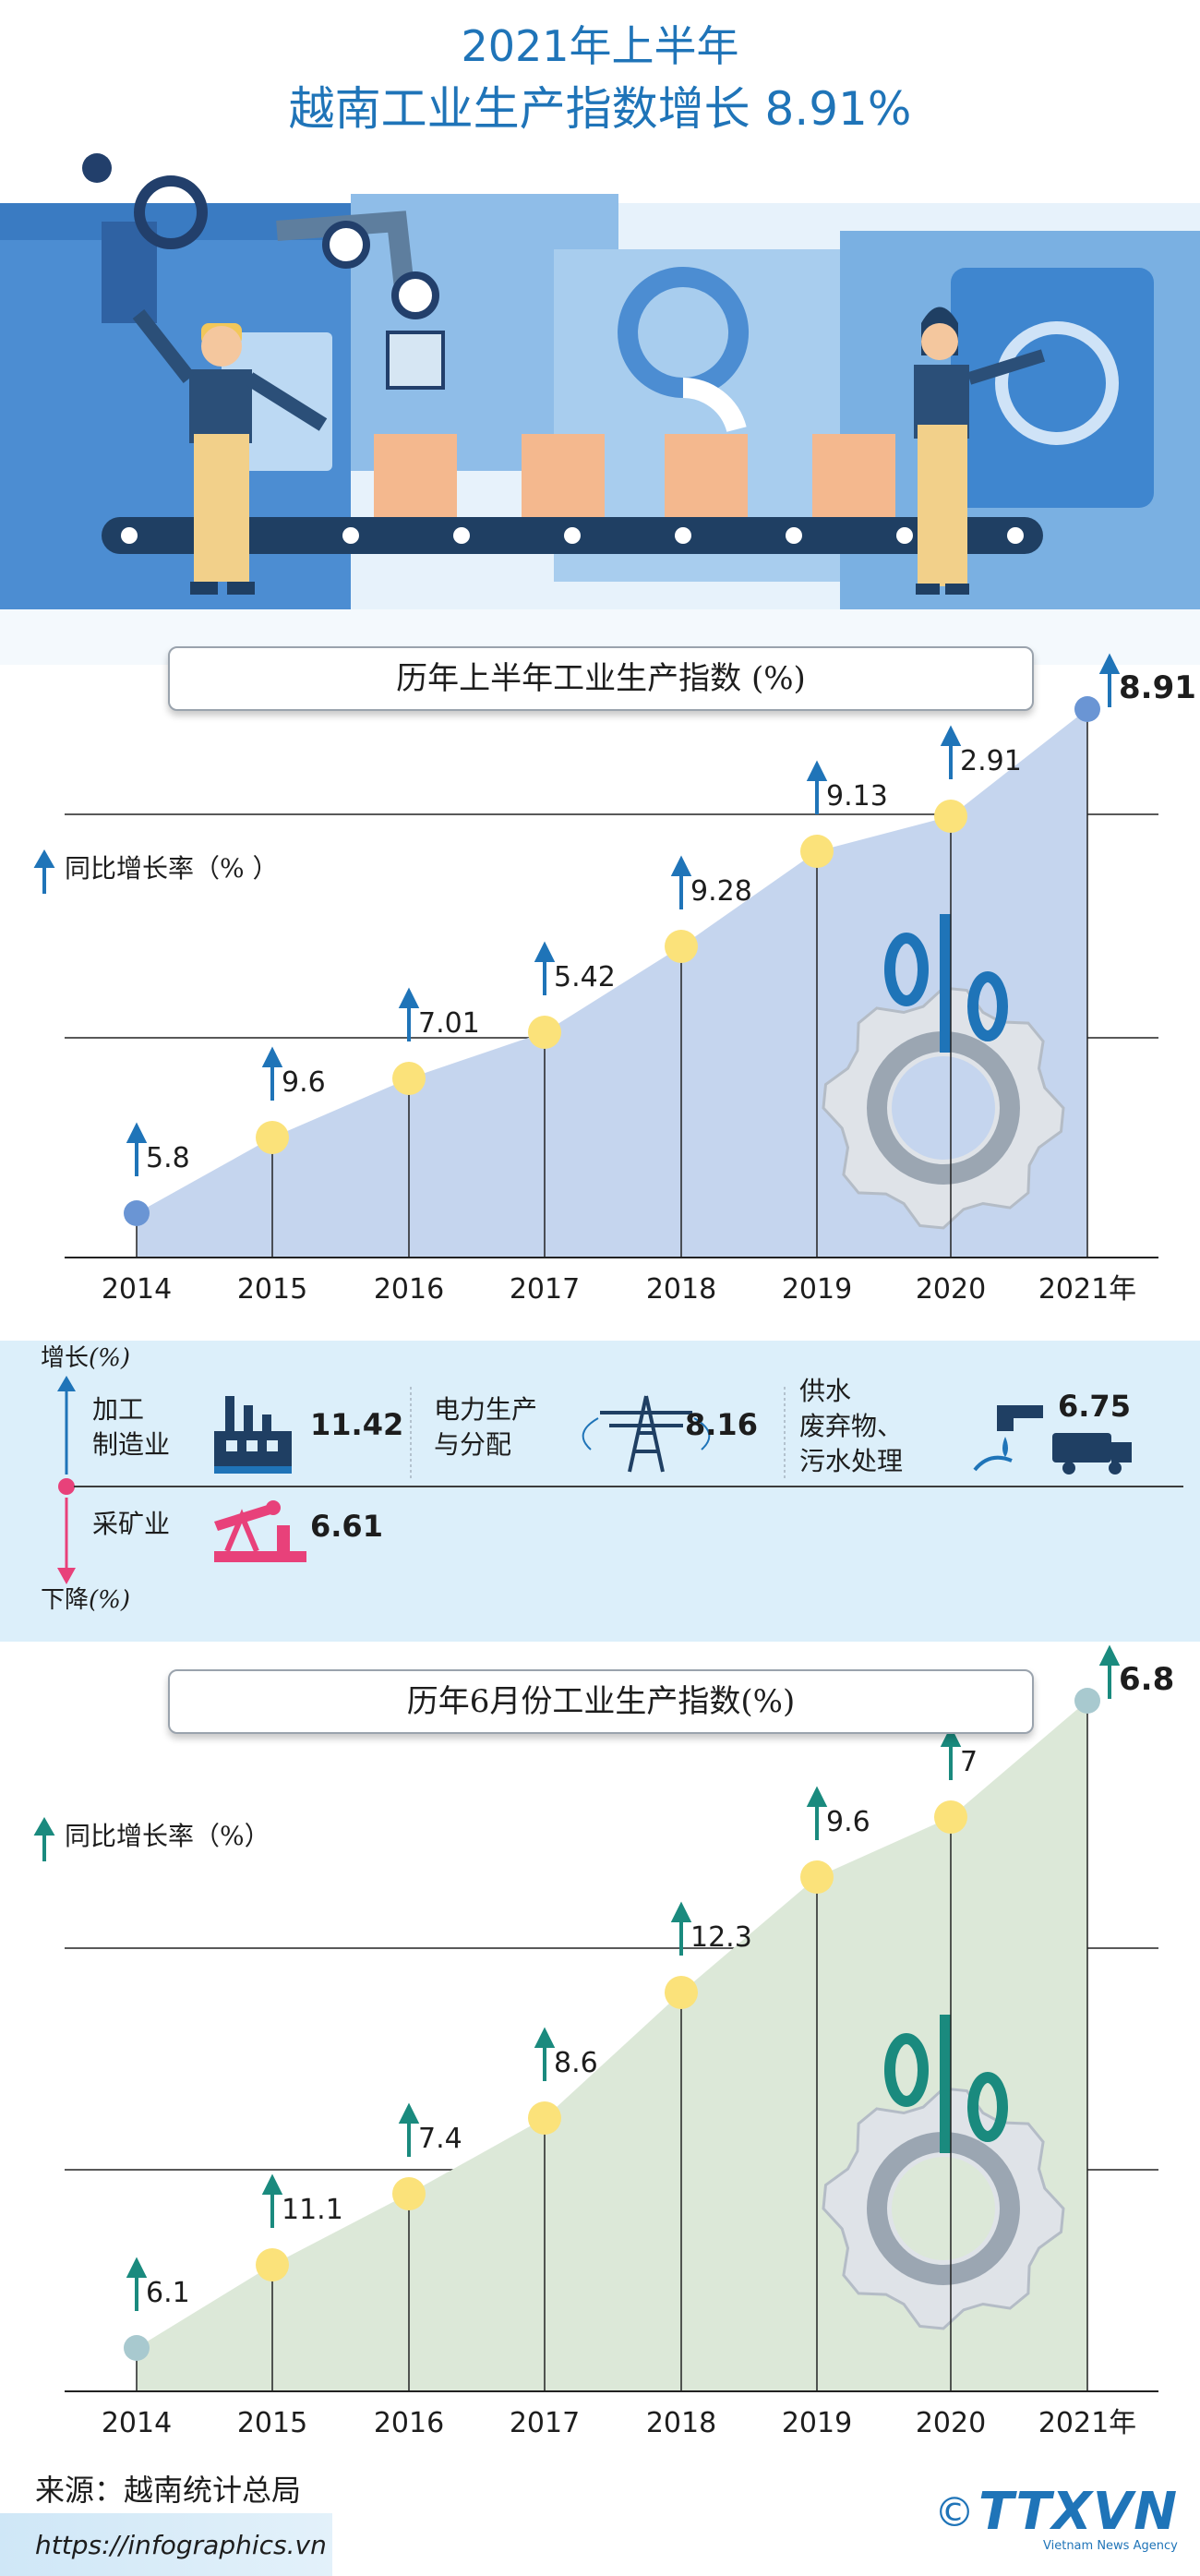 Image resolution: width=1200 pixels, height=2576 pixels. Describe the element at coordinates (601, 1701) in the screenshot. I see `chart2-title: 历年6月份工业生产指数(%)` at that location.